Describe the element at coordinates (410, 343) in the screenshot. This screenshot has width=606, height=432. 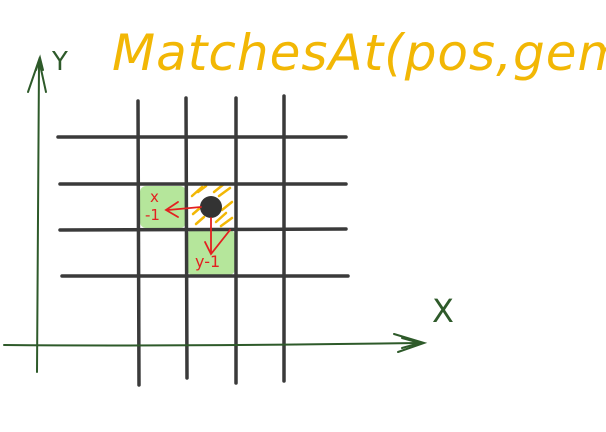
I see `x-axis-arrowhead` at that location.